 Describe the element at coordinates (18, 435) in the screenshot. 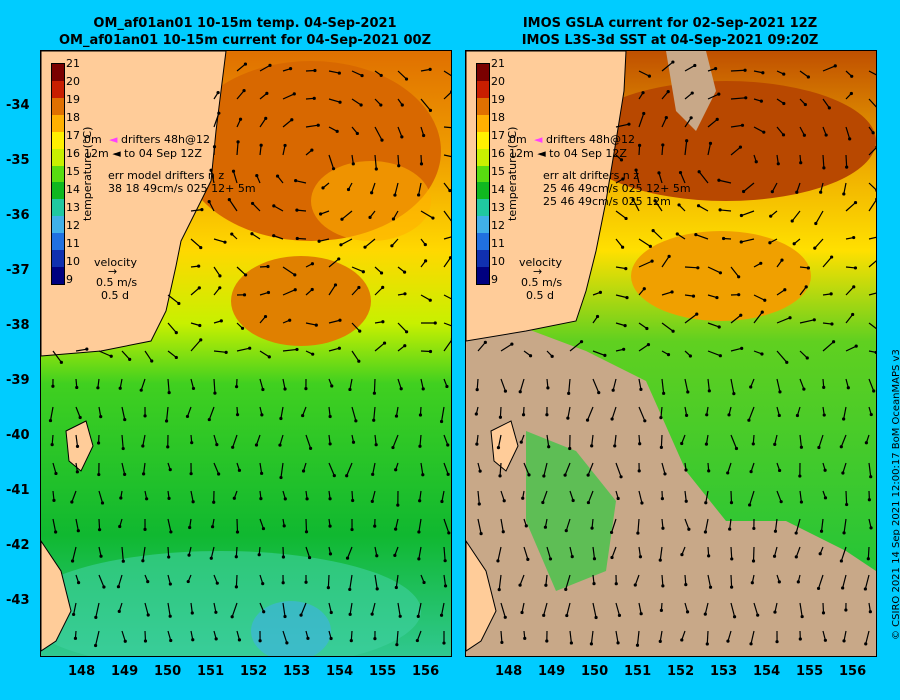

I see `lat-tick-label: -40` at that location.